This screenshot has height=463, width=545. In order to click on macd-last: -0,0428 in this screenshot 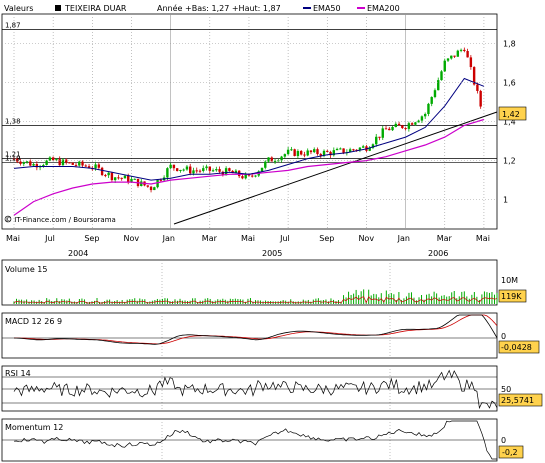, I will do `click(516, 347)`.